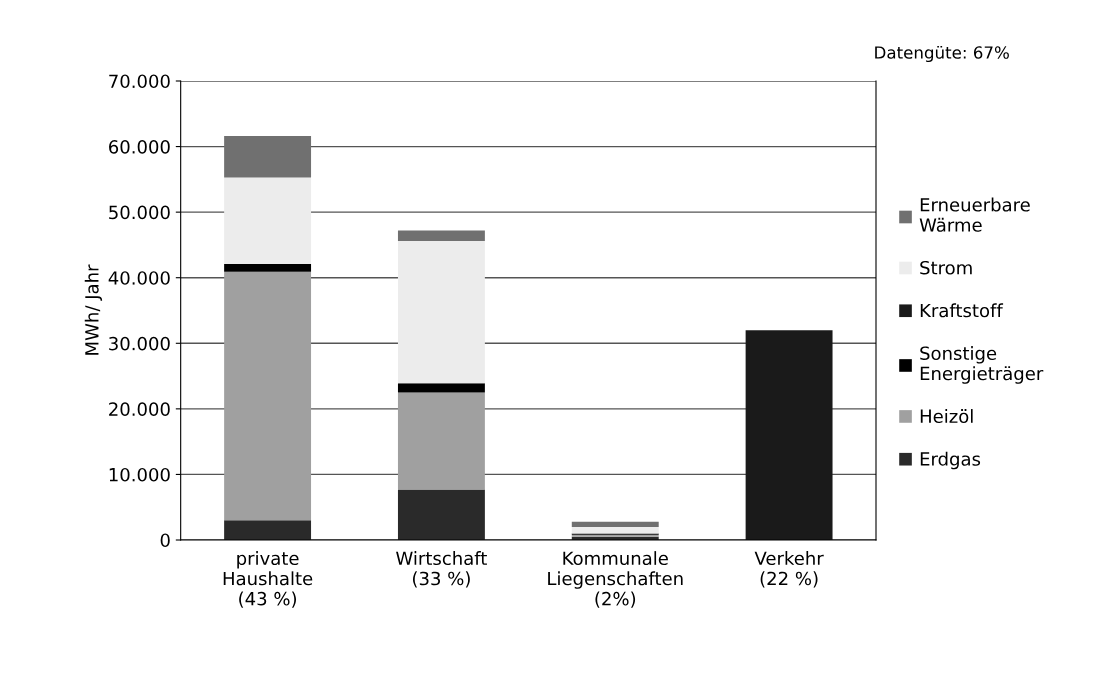 Image resolution: width=1095 pixels, height=675 pixels. What do you see at coordinates (946, 267) in the screenshot?
I see `legend-label: Strom` at bounding box center [946, 267].